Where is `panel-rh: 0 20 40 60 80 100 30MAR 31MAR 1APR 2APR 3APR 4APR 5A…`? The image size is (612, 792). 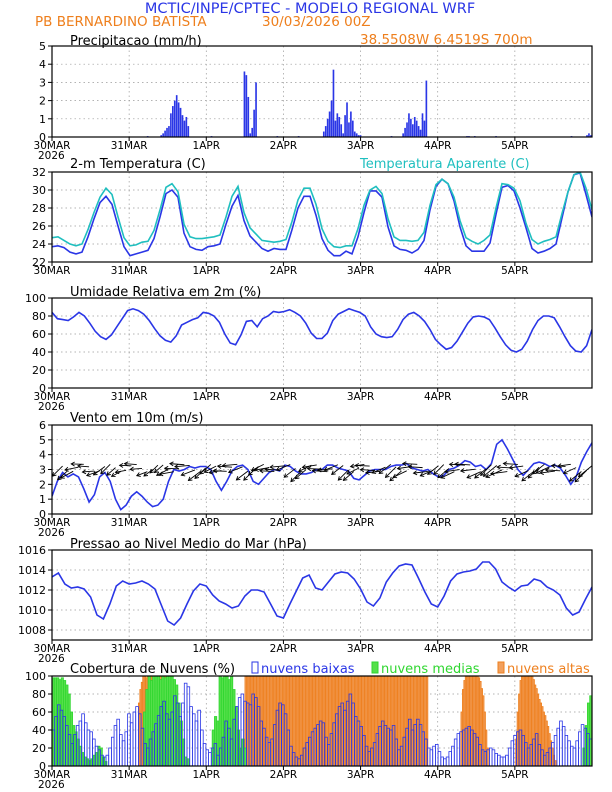 panel-rh: 0 20 40 60 80 100 30MAR 31MAR 1APR 2APR 3APR 4APR 5A… is located at coordinates (309, 349).